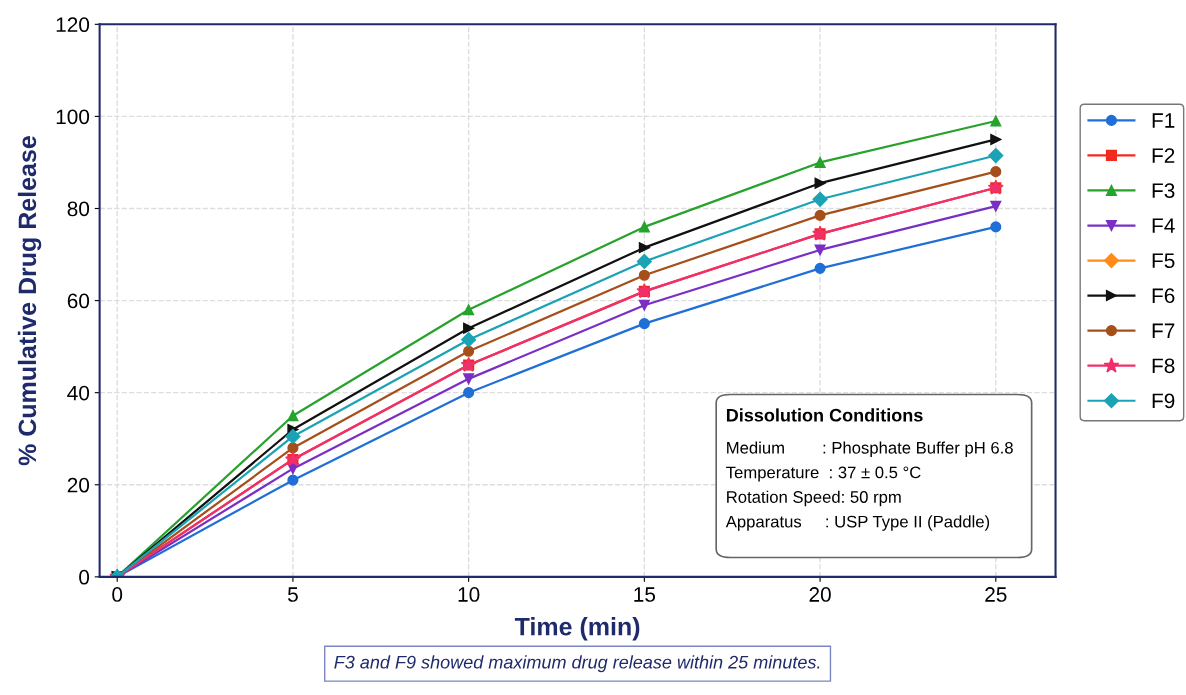  What do you see at coordinates (469, 594) in the screenshot?
I see `x-tick-label: 10` at bounding box center [469, 594].